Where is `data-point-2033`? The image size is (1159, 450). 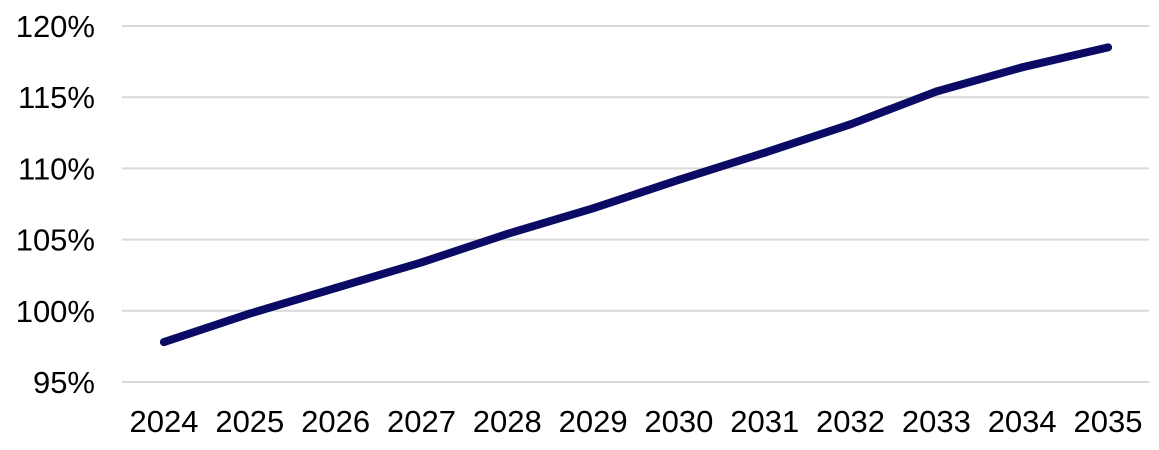 data-point-2033 is located at coordinates (936, 91).